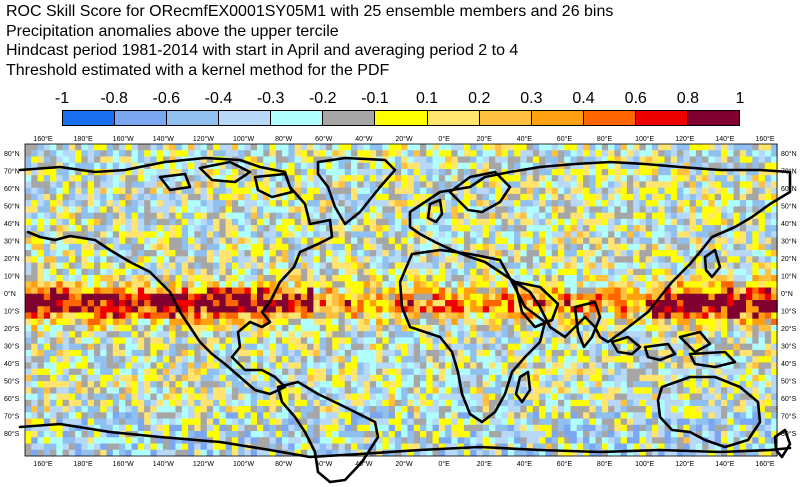 This screenshot has width=803, height=487. Describe the element at coordinates (565, 464) in the screenshot. I see `lon-label-bottom: 60°E` at that location.